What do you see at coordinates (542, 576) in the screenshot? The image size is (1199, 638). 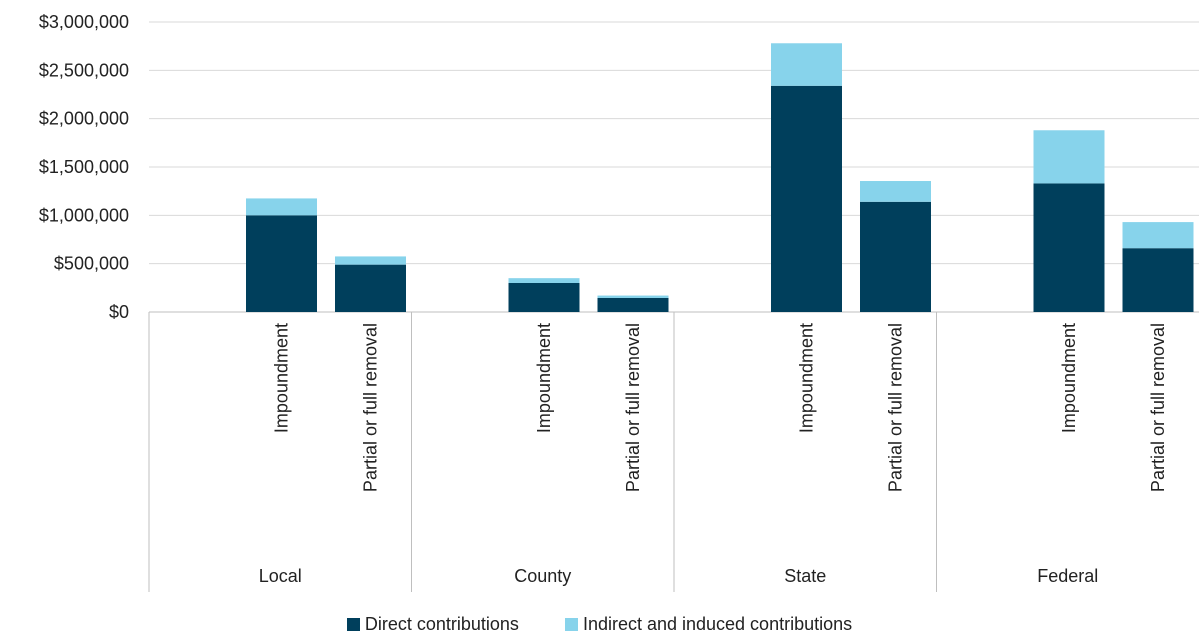 I see `group-label: County` at bounding box center [542, 576].